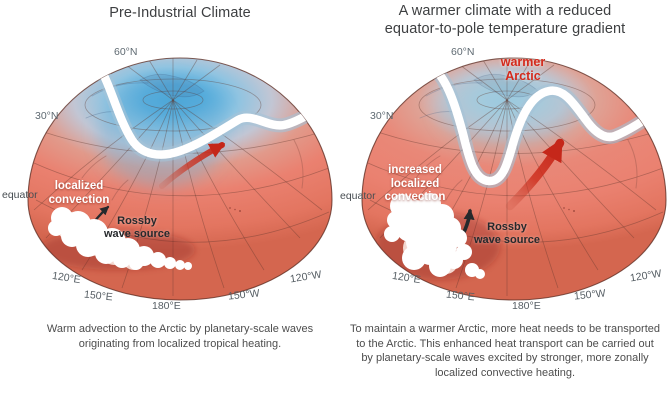 Image resolution: width=669 pixels, height=400 pixels. Describe the element at coordinates (505, 11) in the screenshot. I see `title-line: A warmer climate with a reduced` at that location.